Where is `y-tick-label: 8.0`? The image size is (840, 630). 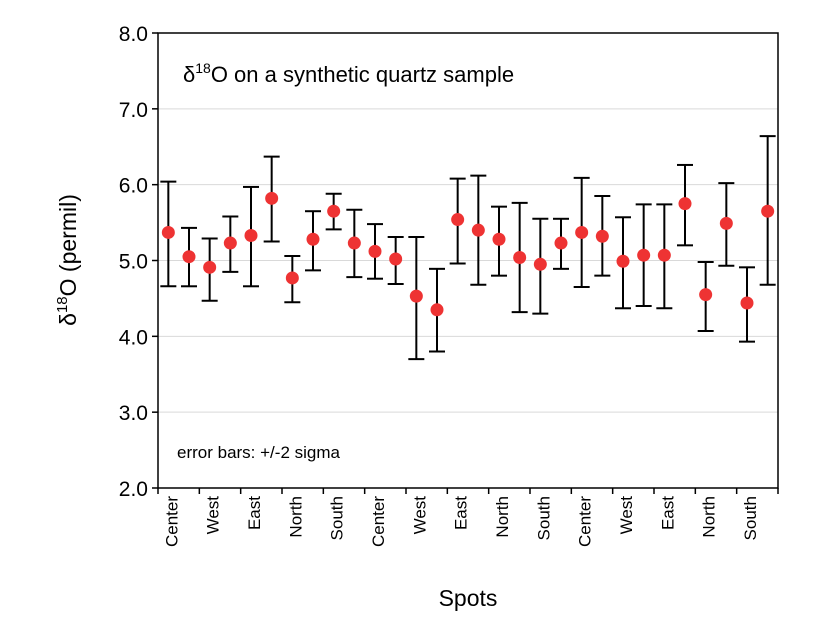
y-tick-label: 8.0 is located at coordinates (133, 34).